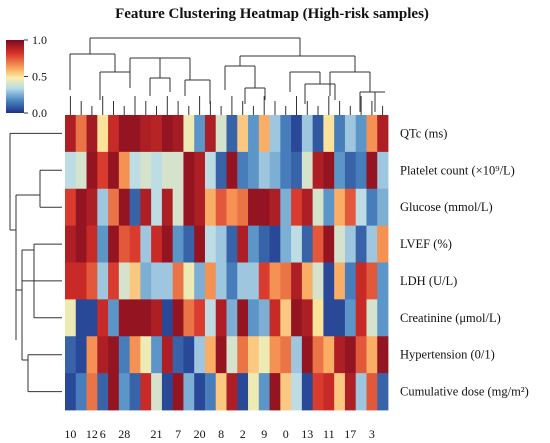 The height and width of the screenshot is (443, 550). Describe the element at coordinates (446, 207) in the screenshot. I see `row-label: Glucose (mmol/L)` at that location.